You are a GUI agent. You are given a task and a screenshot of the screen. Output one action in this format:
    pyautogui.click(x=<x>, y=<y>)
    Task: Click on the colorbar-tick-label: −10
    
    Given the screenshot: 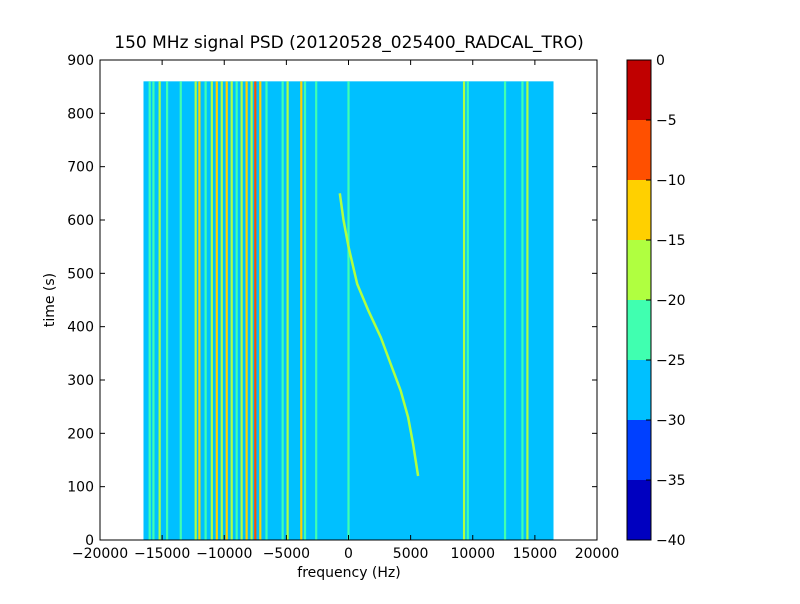 What is the action you would take?
    pyautogui.click(x=671, y=181)
    